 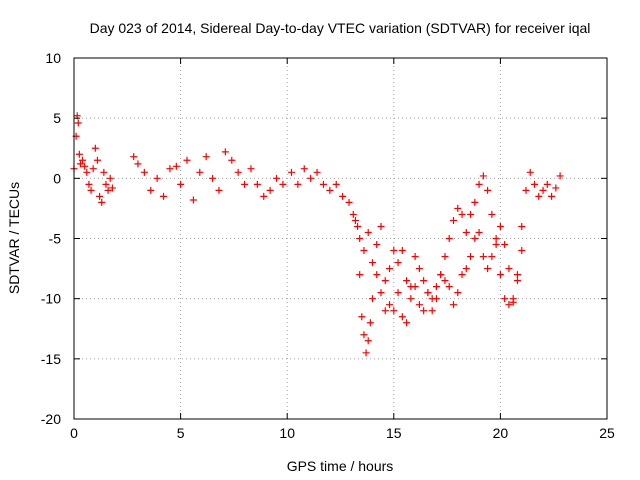 I want to click on y-tick-label: -10, so click(x=51, y=299).